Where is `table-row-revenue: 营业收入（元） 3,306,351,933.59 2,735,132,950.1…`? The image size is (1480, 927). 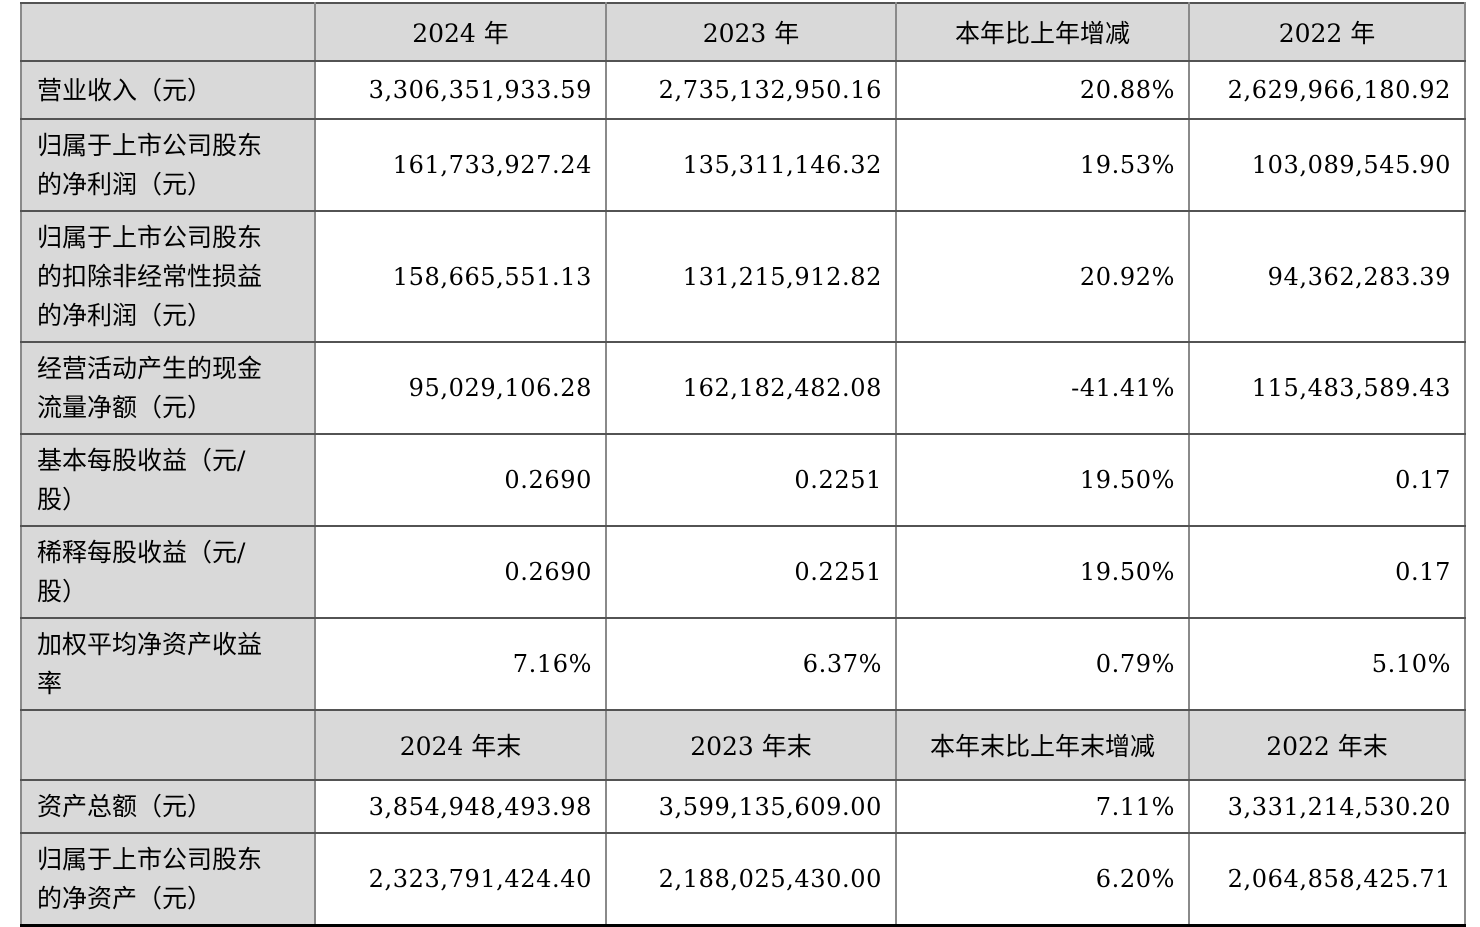
table-row-revenue: 营业收入（元） 3,306,351,933.59 2,735,132,950.1… is located at coordinates (743, 90).